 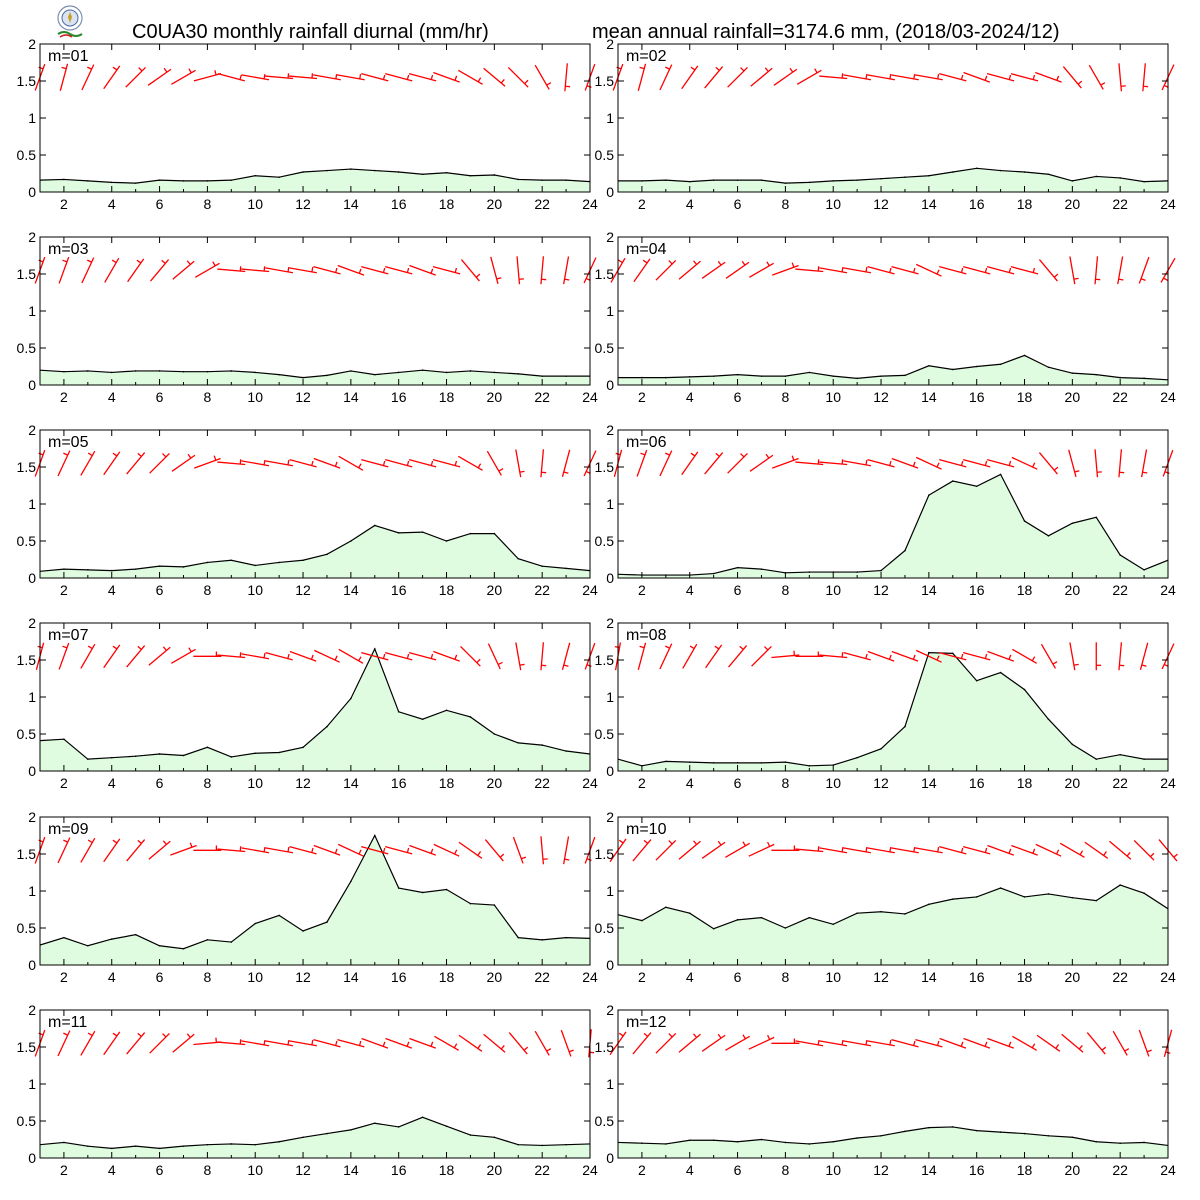 What do you see at coordinates (27, 81) in the screenshot?
I see `y-tick-label: 1.5` at bounding box center [27, 81].